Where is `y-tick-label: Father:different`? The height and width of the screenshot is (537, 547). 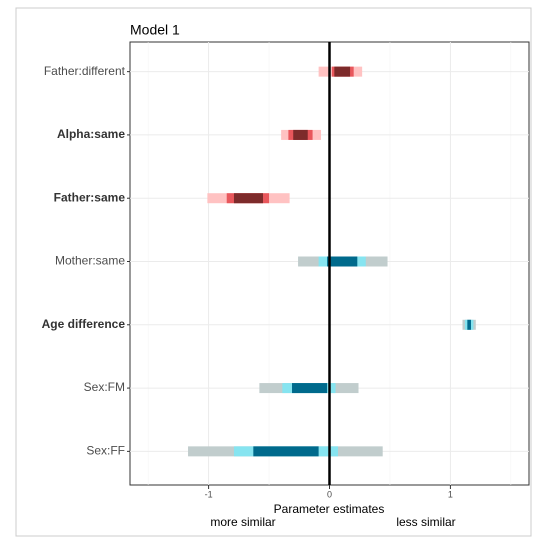
y-tick-label: Father:different is located at coordinates (85, 71).